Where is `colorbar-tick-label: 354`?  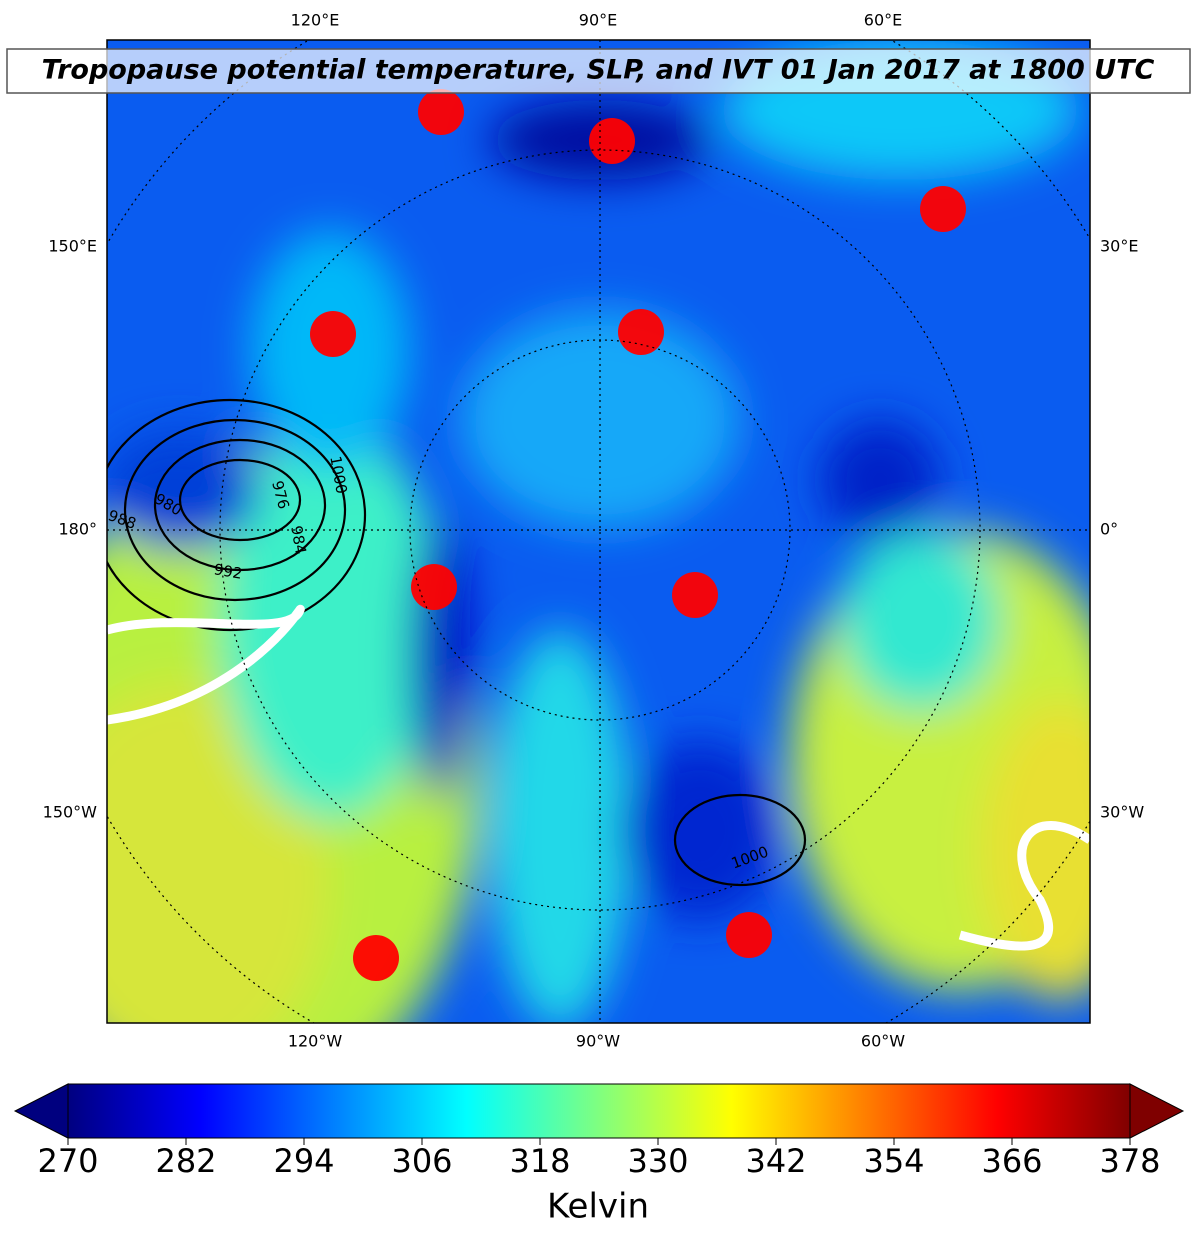 colorbar-tick-label: 354 is located at coordinates (893, 1161).